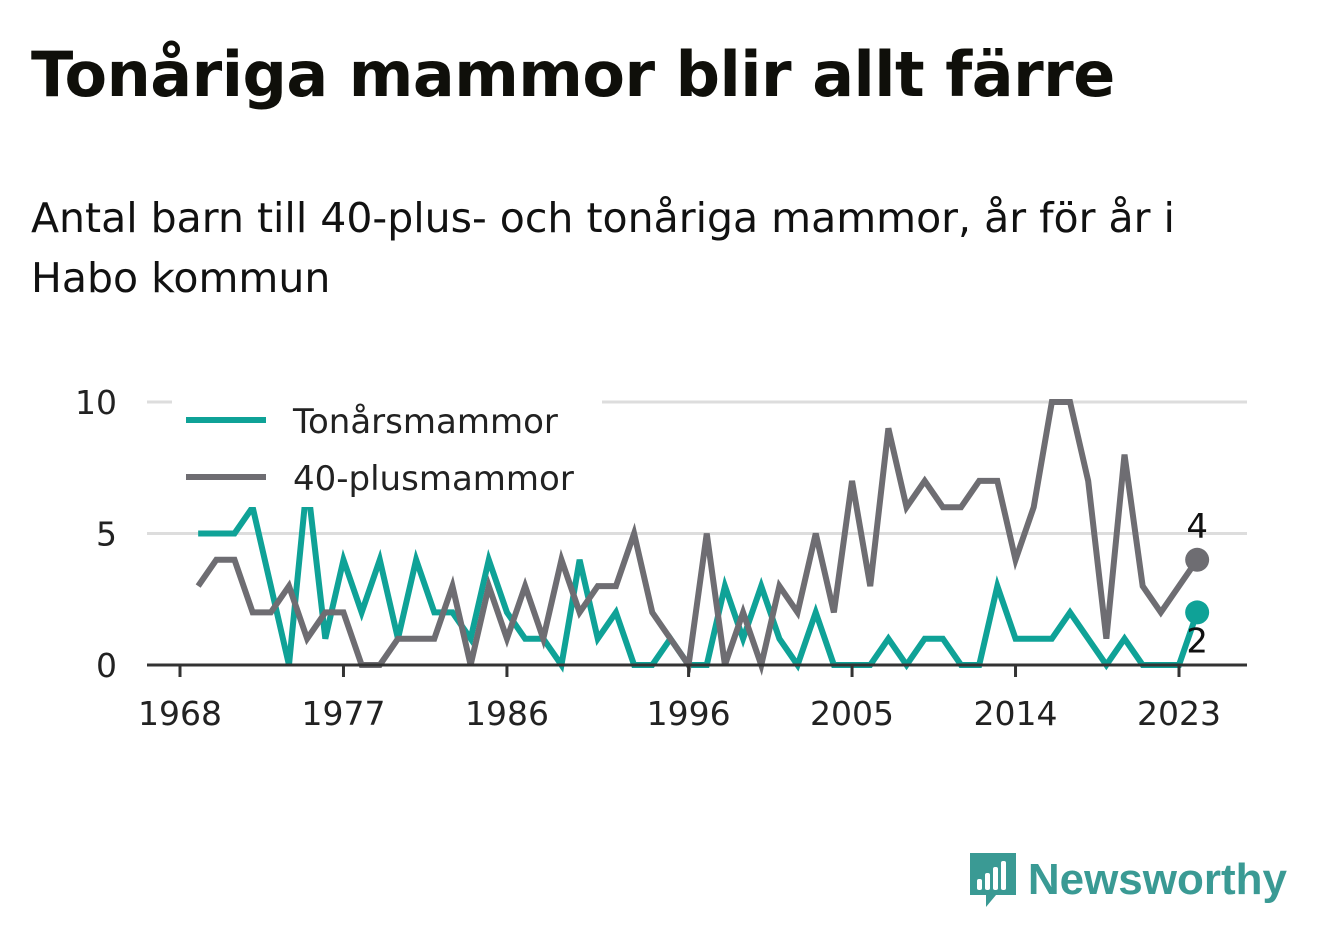 The image size is (1322, 939). I want to click on end-marker-40-plusmammor, so click(1197, 559).